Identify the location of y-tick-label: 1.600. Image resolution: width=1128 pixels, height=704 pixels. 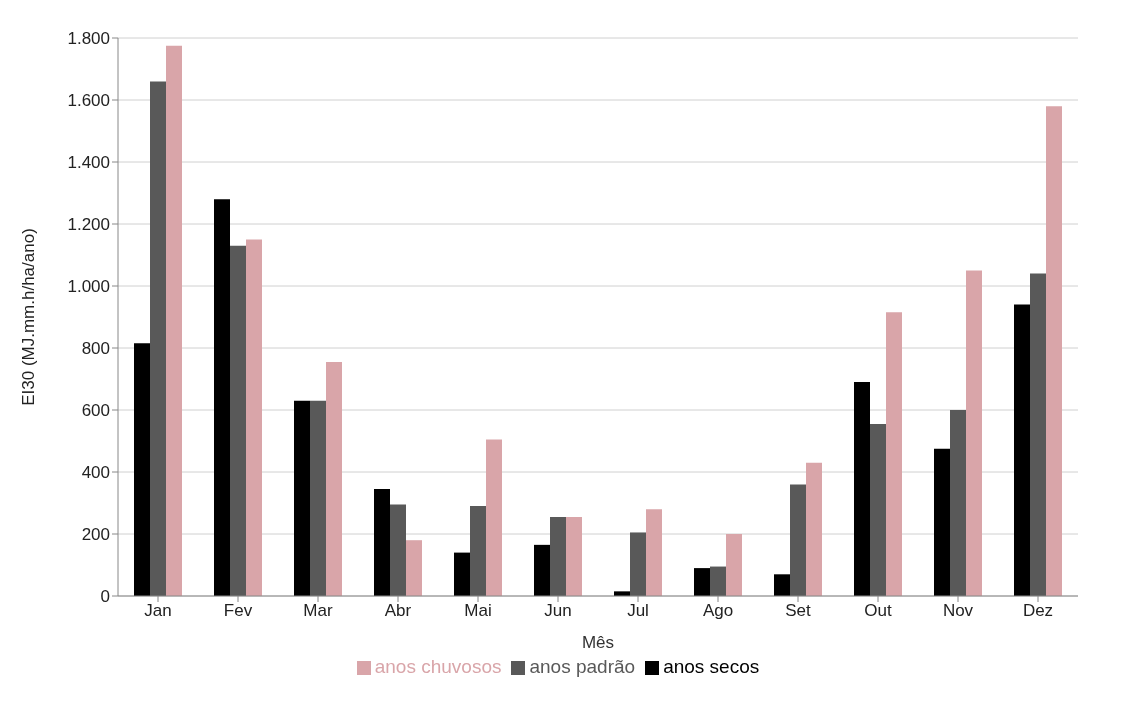
(88, 101).